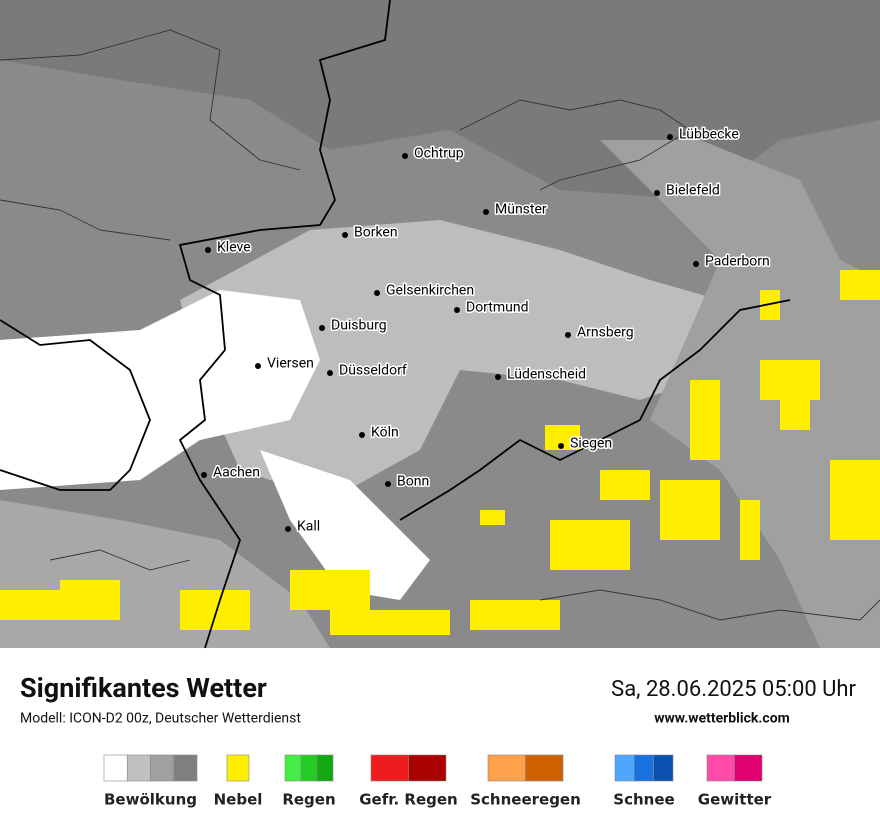 The width and height of the screenshot is (880, 830). Describe the element at coordinates (308, 527) in the screenshot. I see `city-label: Kall` at that location.